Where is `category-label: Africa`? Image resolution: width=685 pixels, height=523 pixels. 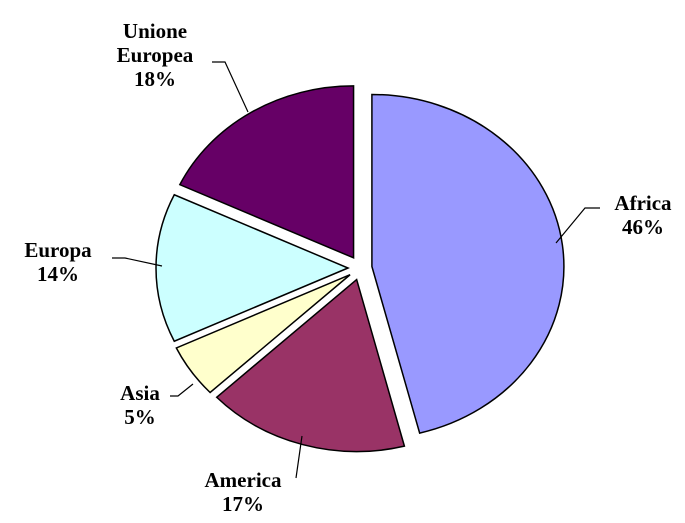
category-label: Africa is located at coordinates (643, 203).